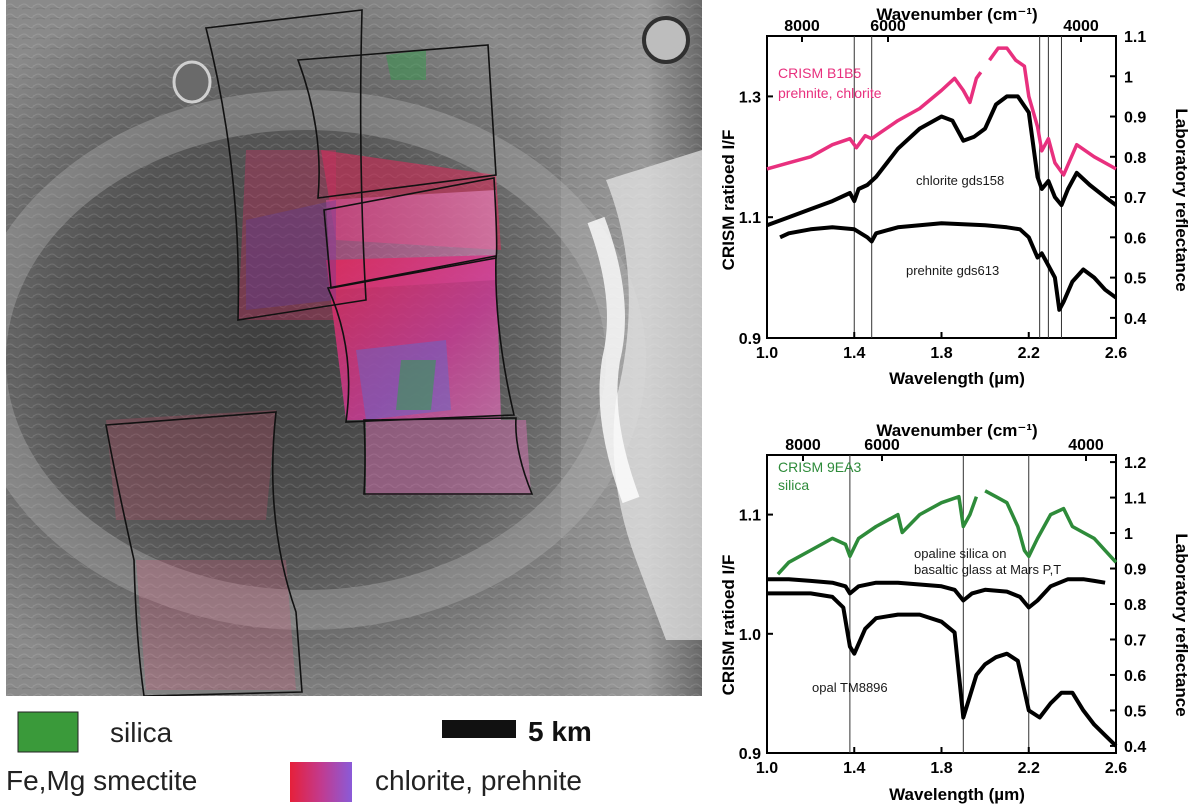  Describe the element at coordinates (850, 687) in the screenshot. I see `opal-annotation: opal TM8896` at that location.